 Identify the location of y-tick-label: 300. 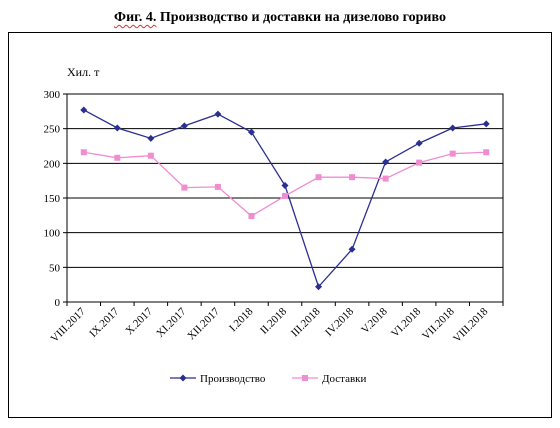
(52, 95).